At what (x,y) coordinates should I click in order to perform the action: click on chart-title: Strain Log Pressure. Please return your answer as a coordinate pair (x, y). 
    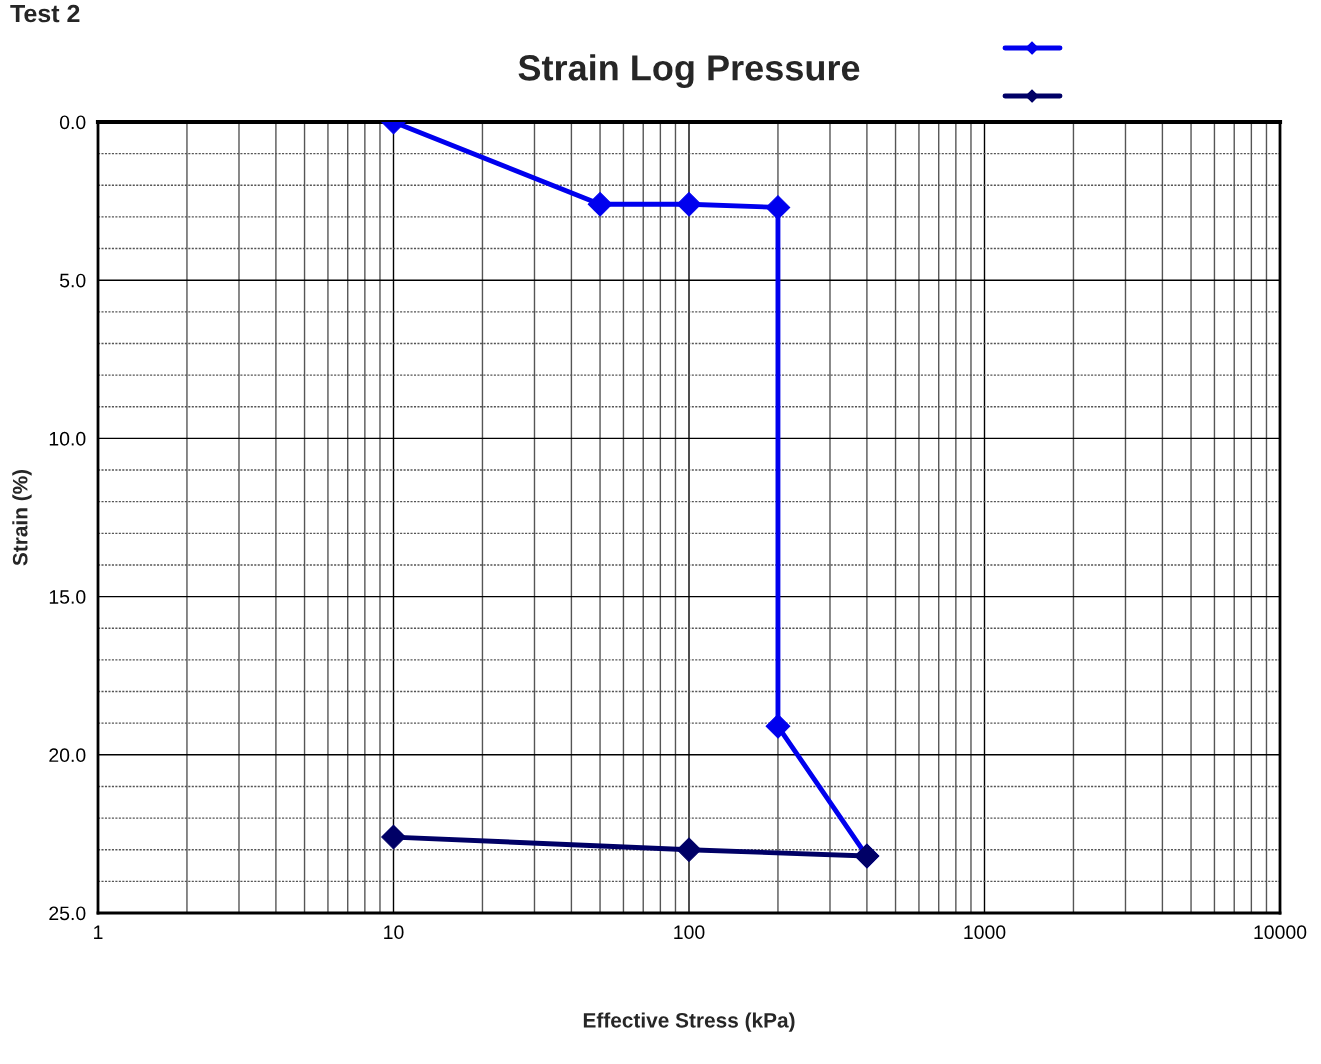
    Looking at the image, I should click on (689, 71).